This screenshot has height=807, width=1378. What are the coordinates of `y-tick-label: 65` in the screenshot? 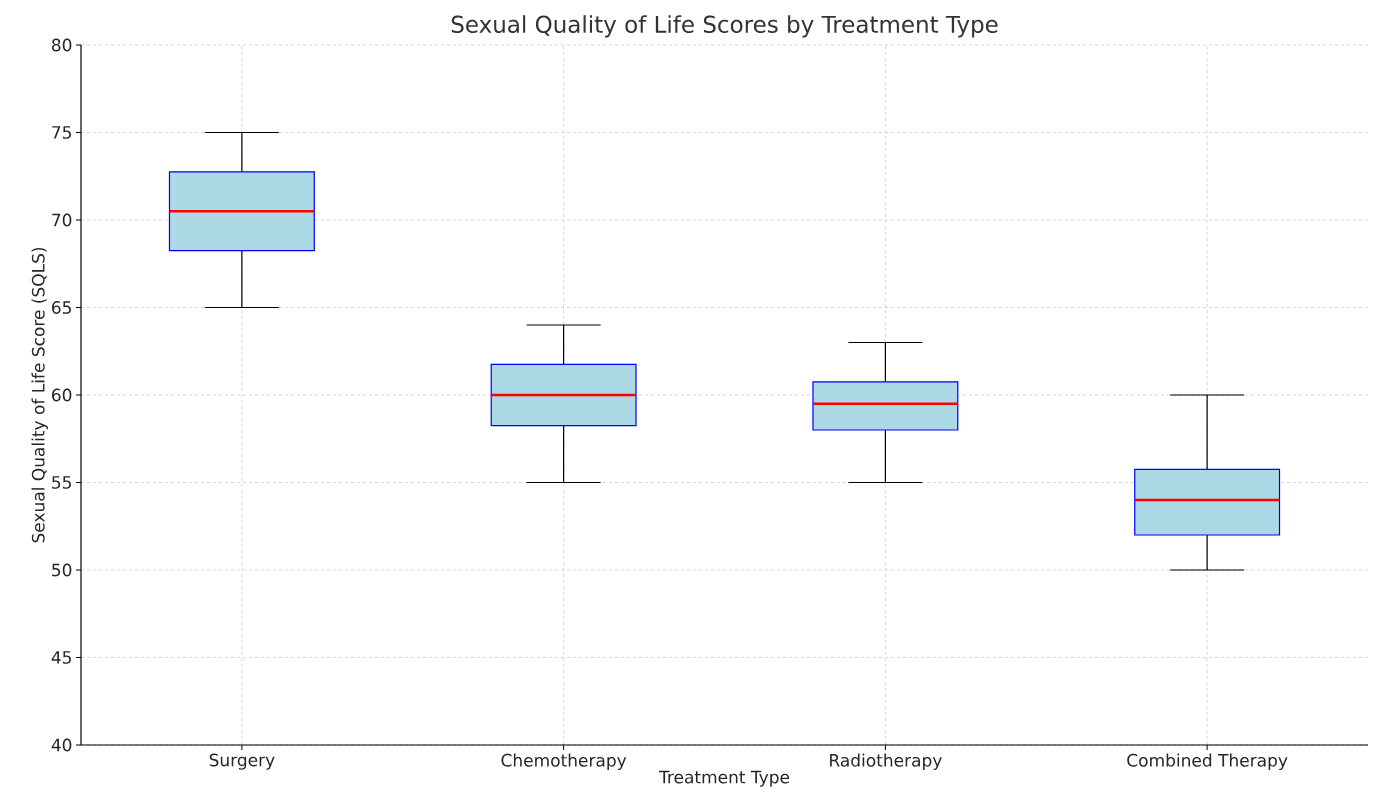 It's located at (61, 307).